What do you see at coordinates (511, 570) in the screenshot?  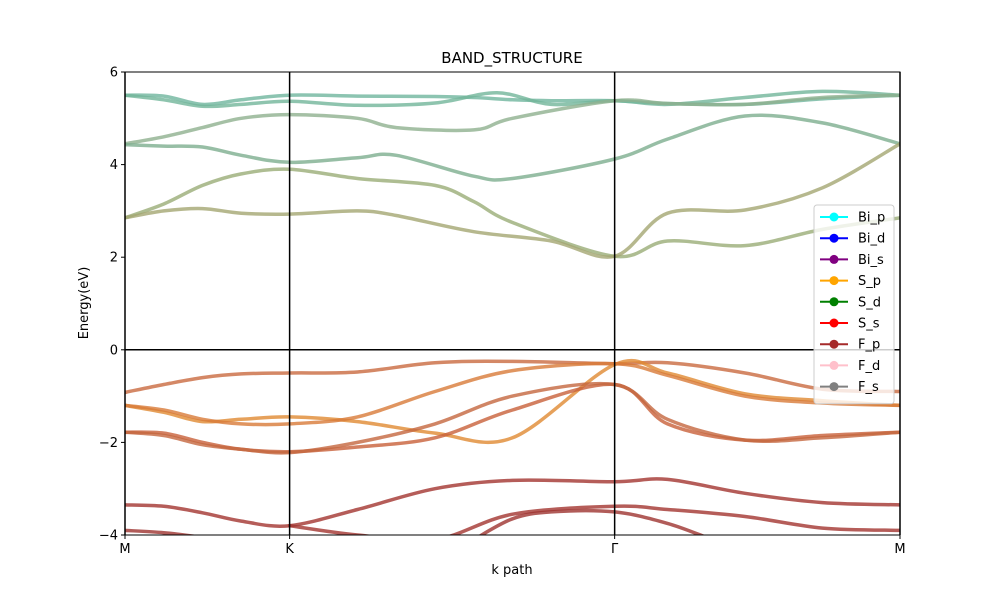 I see `x-axis-label: k path` at bounding box center [511, 570].